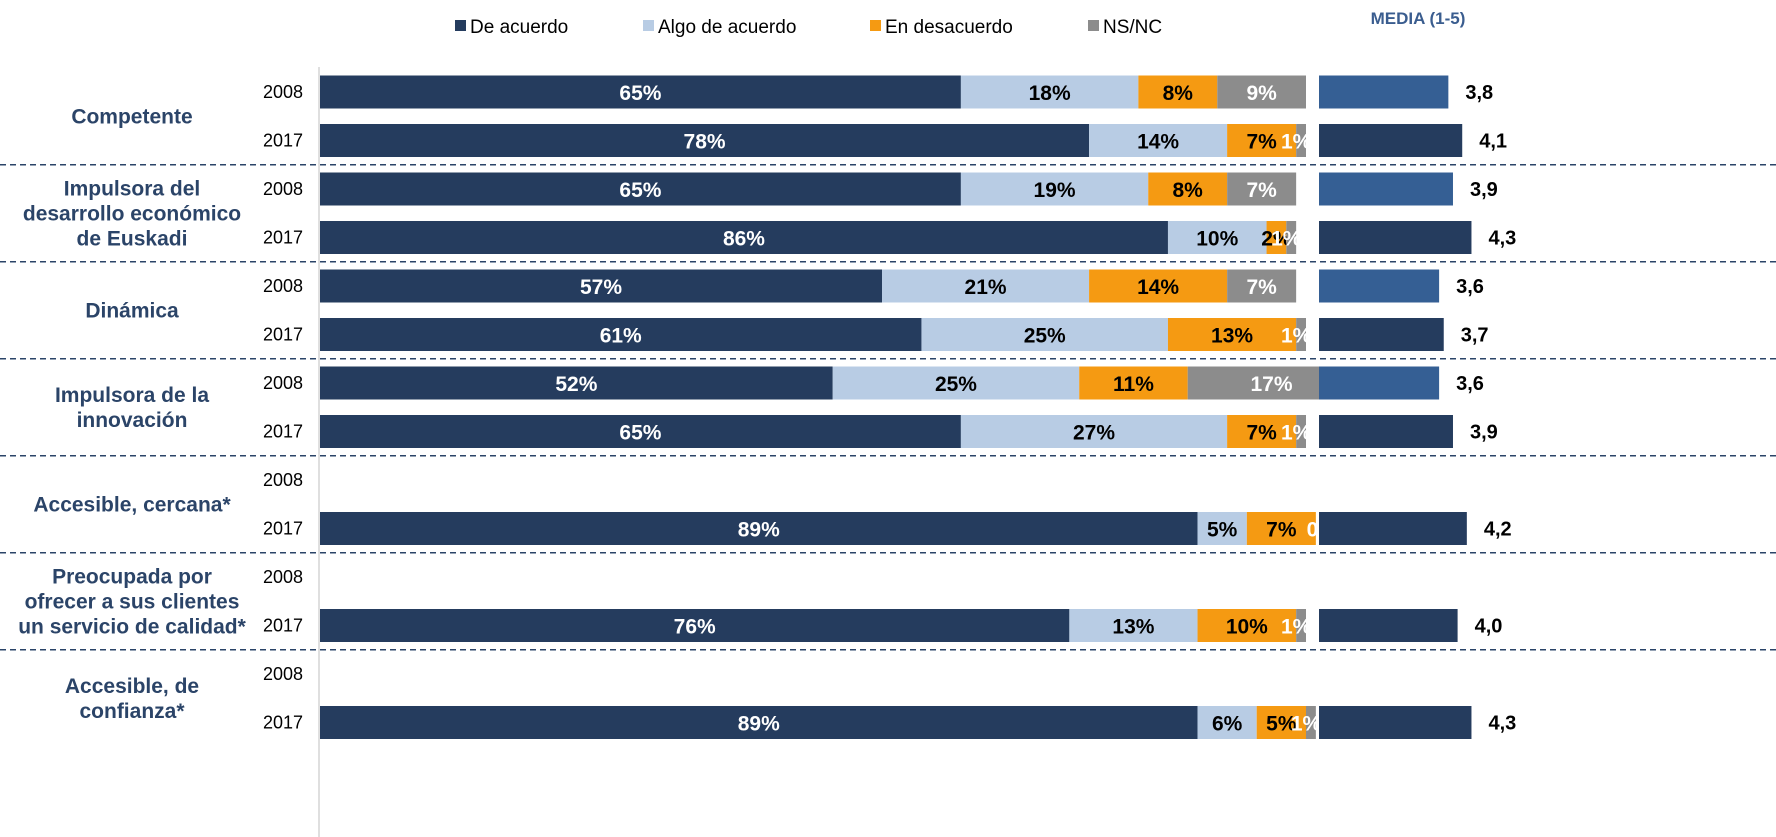 This screenshot has width=1776, height=837. I want to click on group-label-line: innovación, so click(132, 420).